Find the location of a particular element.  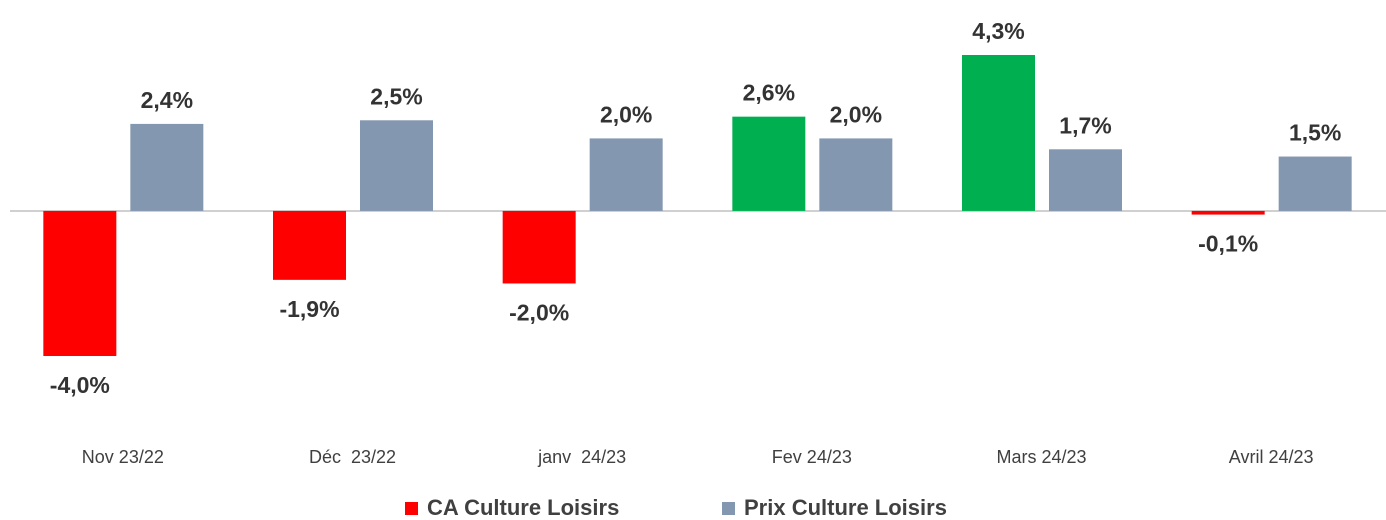

legend-label: Prix Culture Loisirs is located at coordinates (845, 507).